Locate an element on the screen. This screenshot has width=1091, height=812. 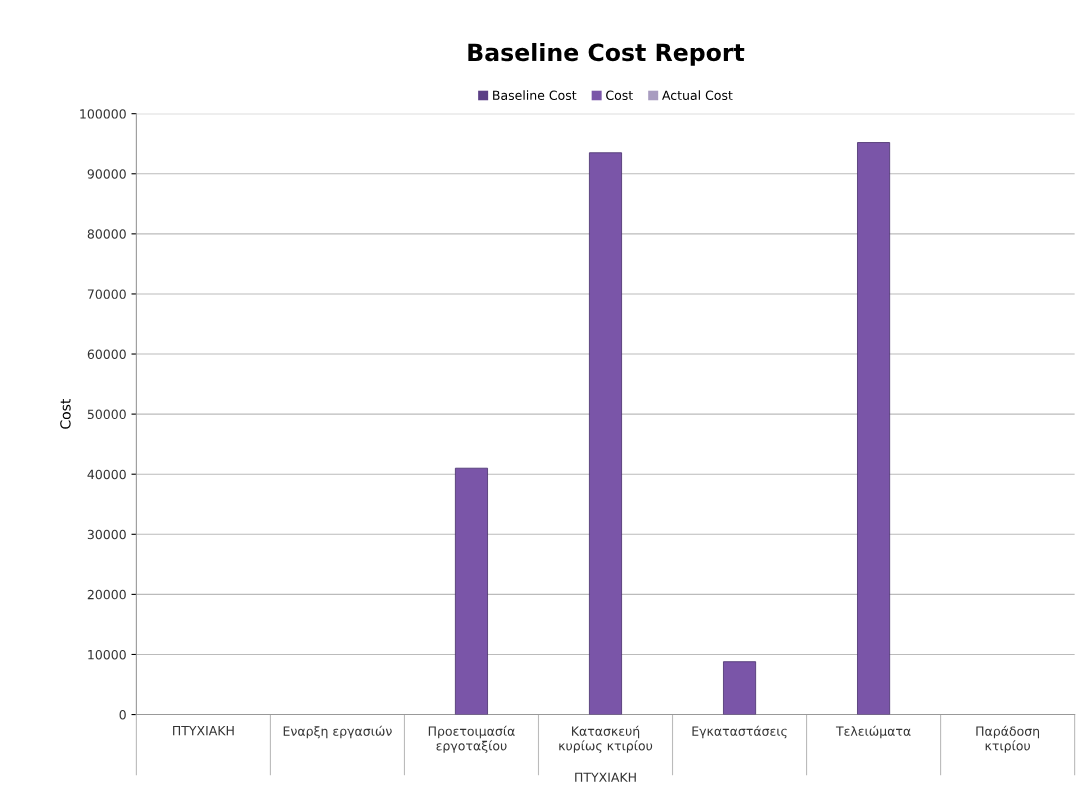
x-axis-title: ΠΤΥΧΙΑΚΗ is located at coordinates (605, 777).